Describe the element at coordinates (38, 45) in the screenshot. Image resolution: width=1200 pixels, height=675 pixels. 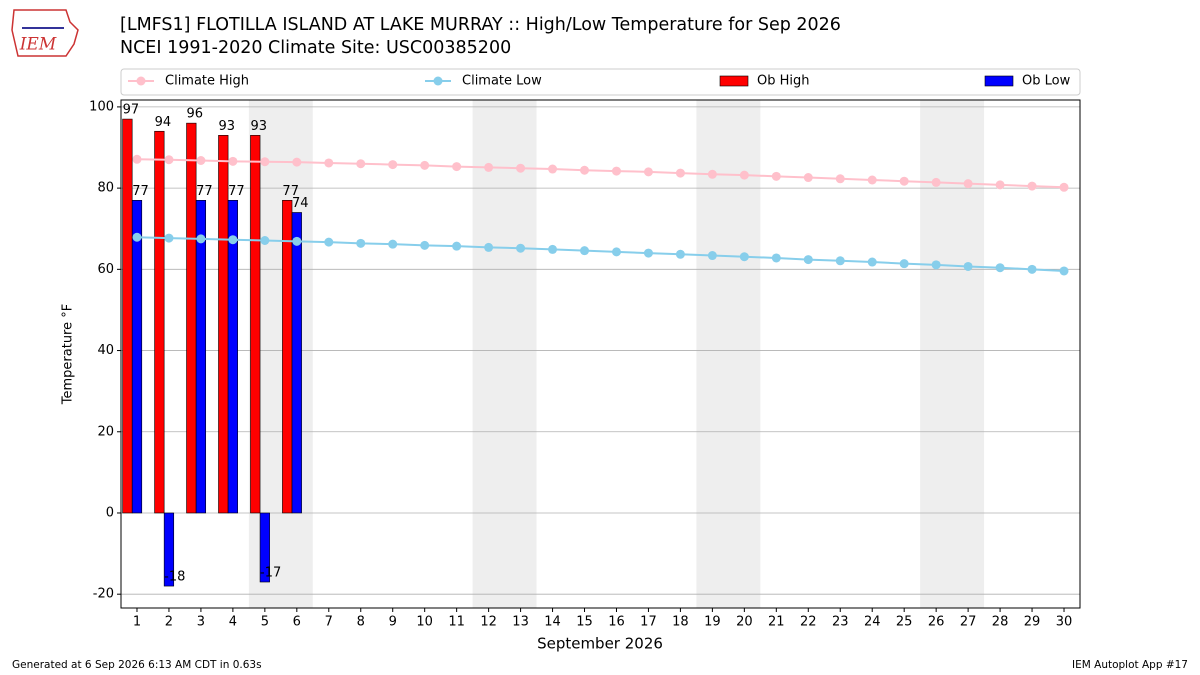
I see `logo-text: IEM` at that location.